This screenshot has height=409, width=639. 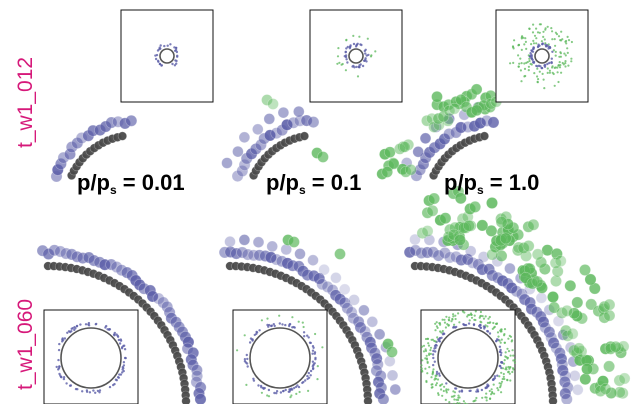 What do you see at coordinates (492, 183) in the screenshot?
I see `pressure-label-2: p/ps = 1.0` at bounding box center [492, 183].